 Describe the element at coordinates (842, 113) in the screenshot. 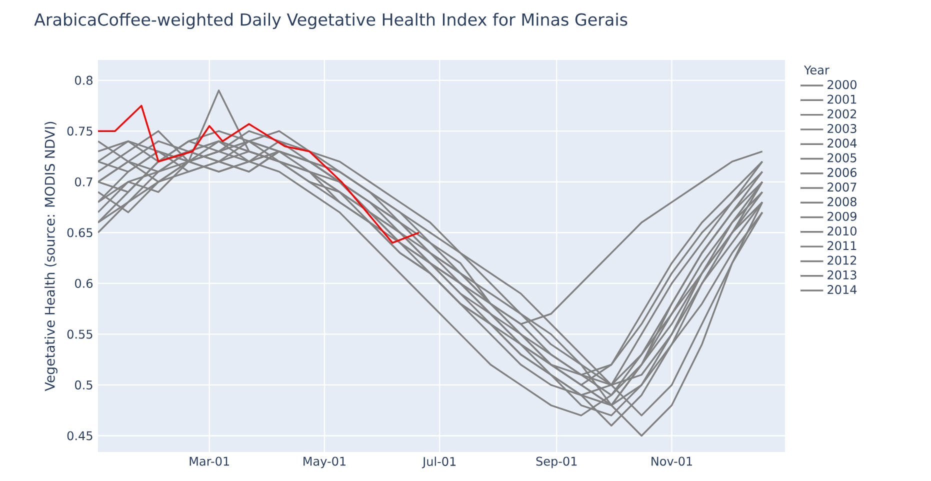

I see `legend-label: 2002` at that location.